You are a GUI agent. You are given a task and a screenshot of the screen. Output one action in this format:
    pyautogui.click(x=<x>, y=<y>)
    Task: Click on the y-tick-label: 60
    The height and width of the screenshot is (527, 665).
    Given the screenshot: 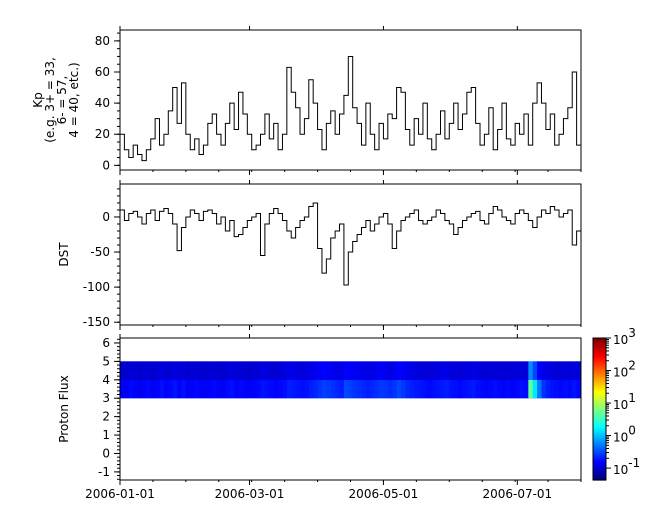 What is the action you would take?
    pyautogui.click(x=102, y=72)
    